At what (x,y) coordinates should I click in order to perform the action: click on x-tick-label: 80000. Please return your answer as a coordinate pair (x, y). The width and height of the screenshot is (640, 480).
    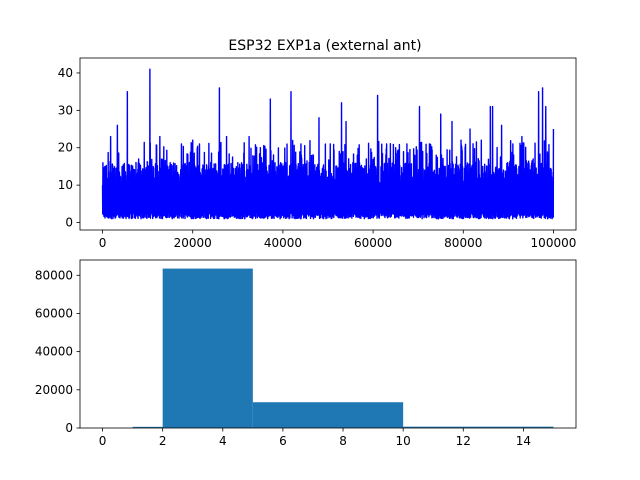
    Looking at the image, I should click on (463, 243).